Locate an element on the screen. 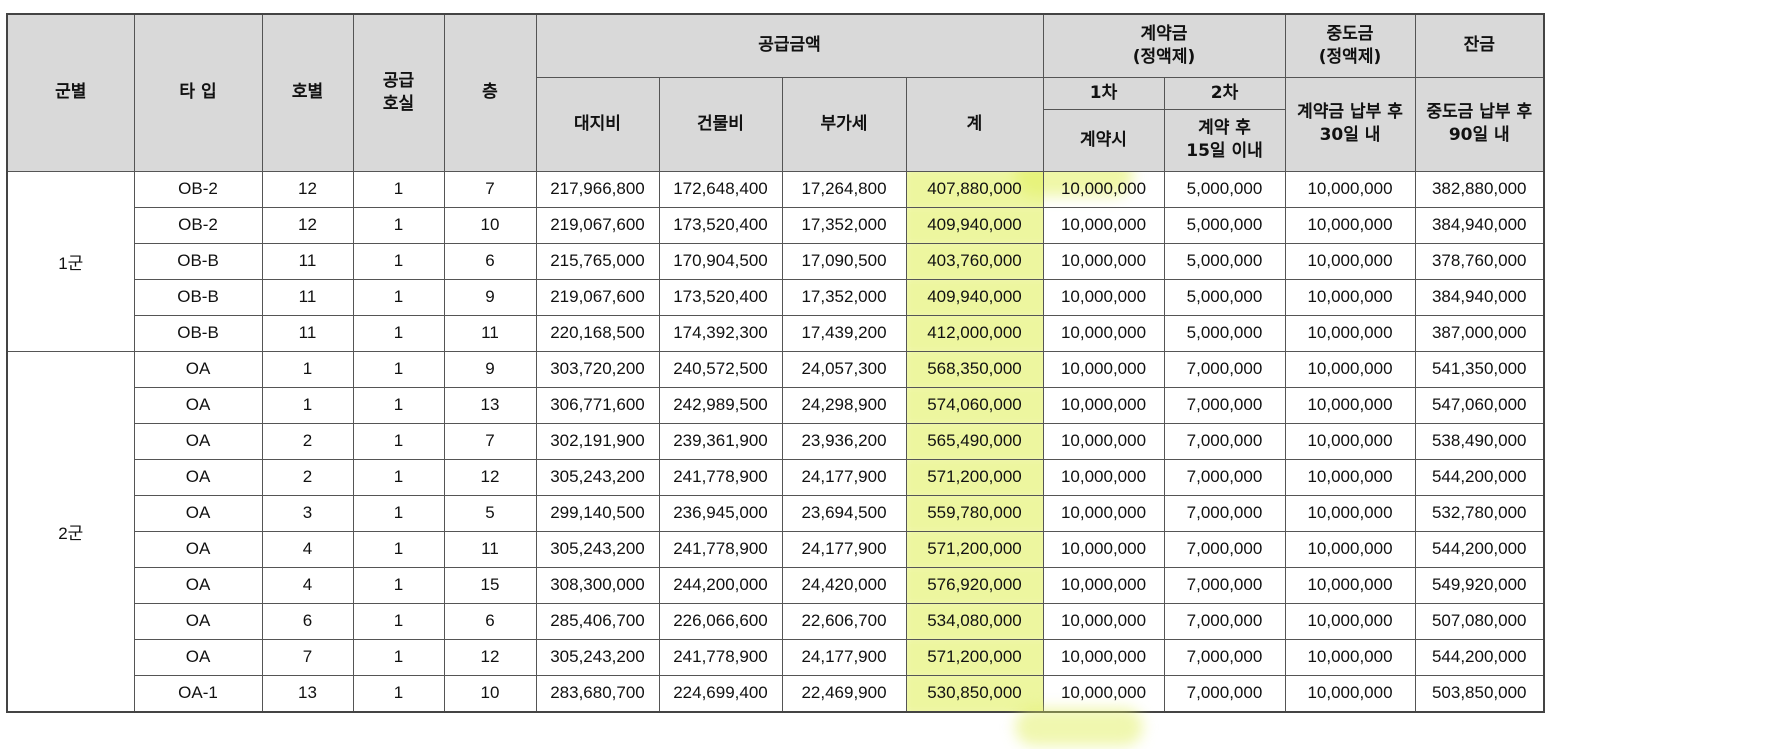 This screenshot has width=1765, height=749. cropped-caption-strip is located at coordinates (882, 4).